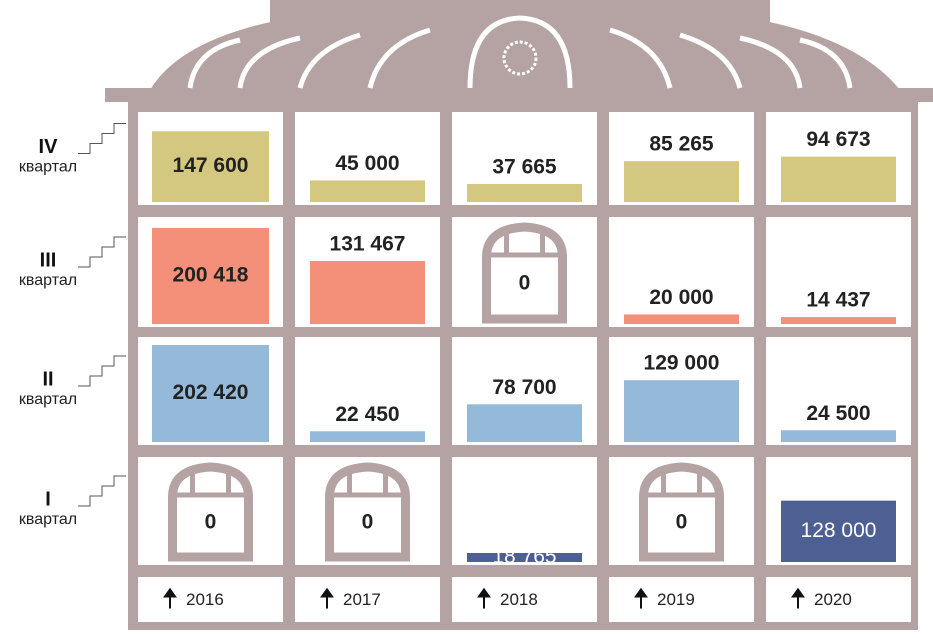 This screenshot has width=933, height=638. I want to click on cornice, so click(519, 95).